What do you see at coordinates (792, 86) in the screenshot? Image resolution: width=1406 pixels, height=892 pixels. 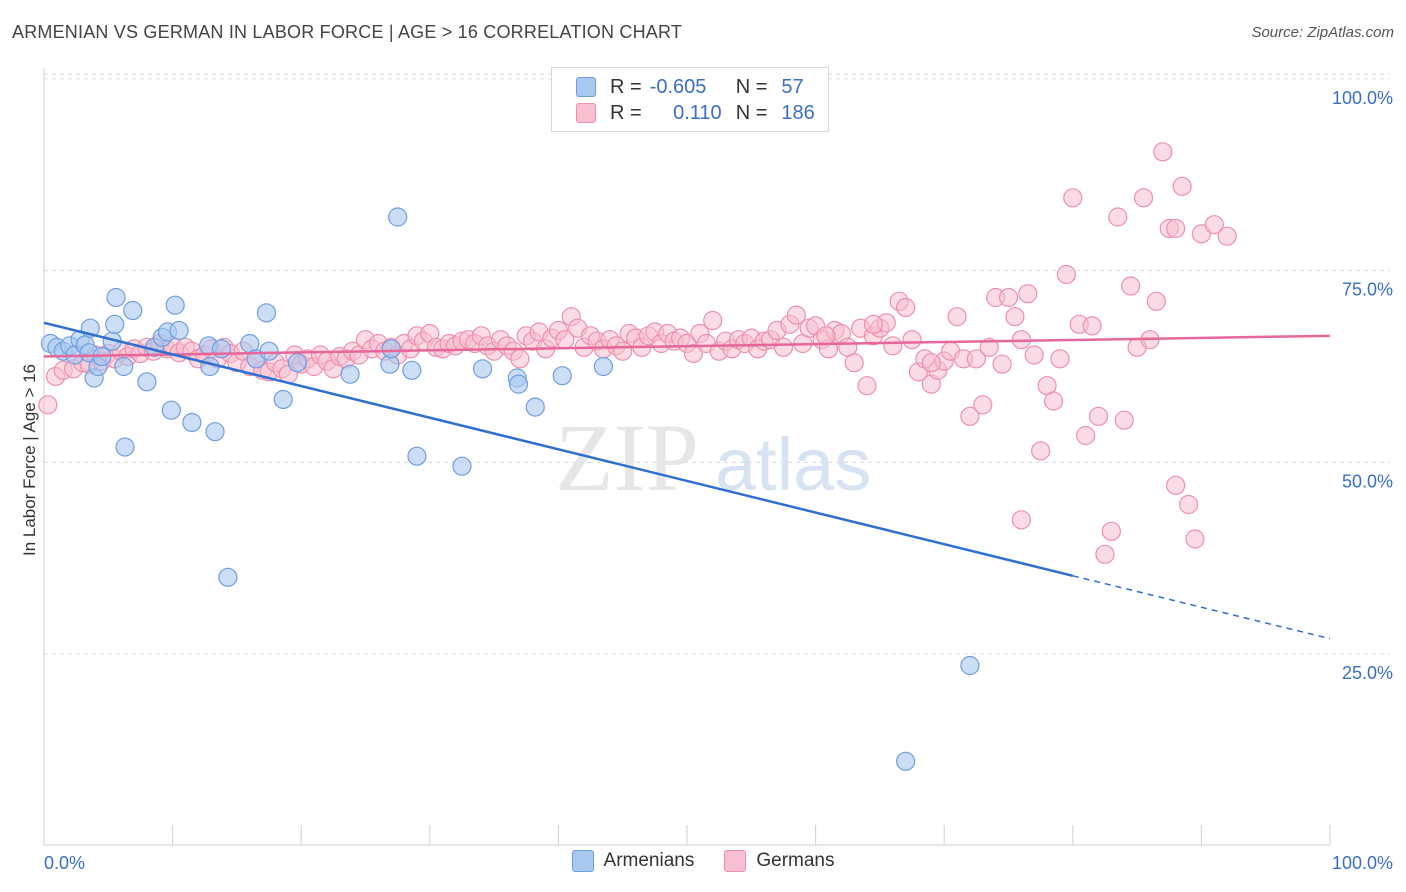 I see `legend-n-value: 57` at bounding box center [792, 86].